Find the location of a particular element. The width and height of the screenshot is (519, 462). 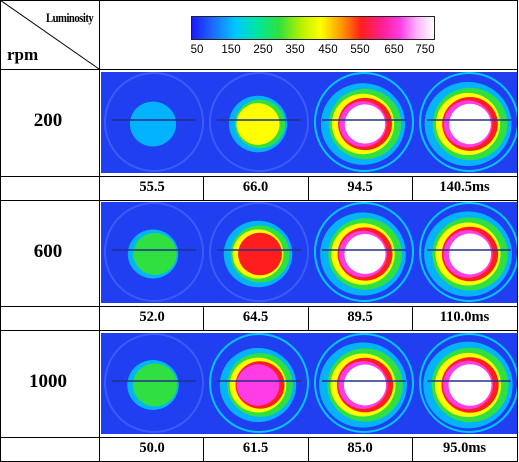

column-label: Luminosity is located at coordinates (70, 17).